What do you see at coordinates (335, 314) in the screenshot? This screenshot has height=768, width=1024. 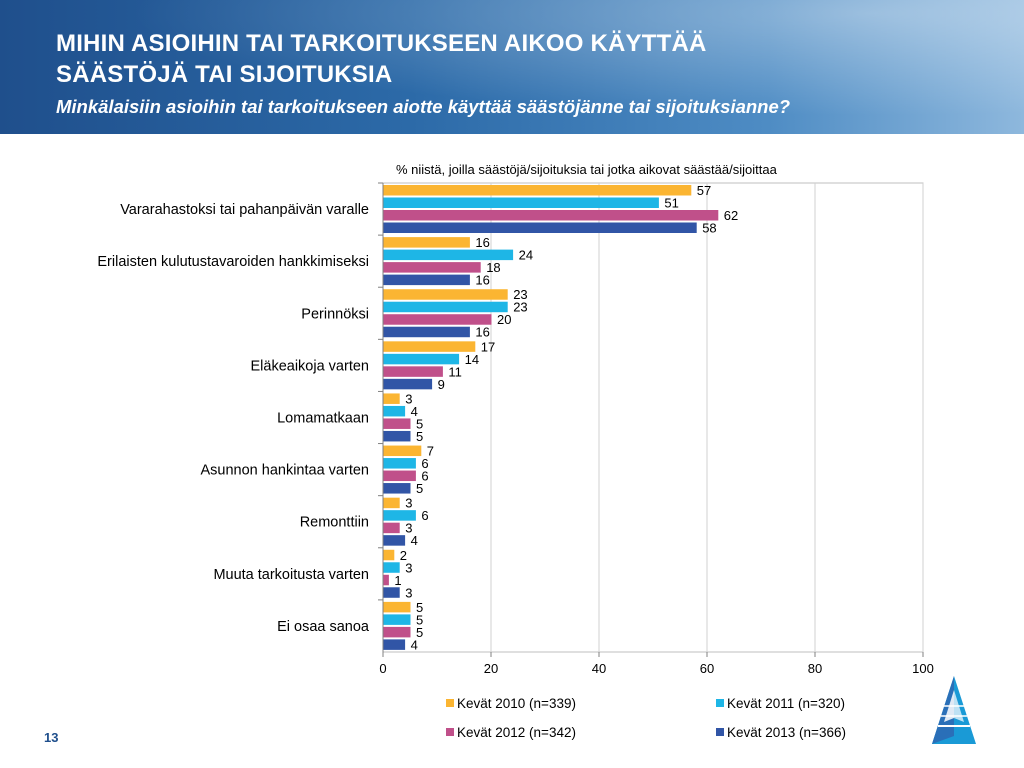 I see `category-label: Perinnöksi` at bounding box center [335, 314].